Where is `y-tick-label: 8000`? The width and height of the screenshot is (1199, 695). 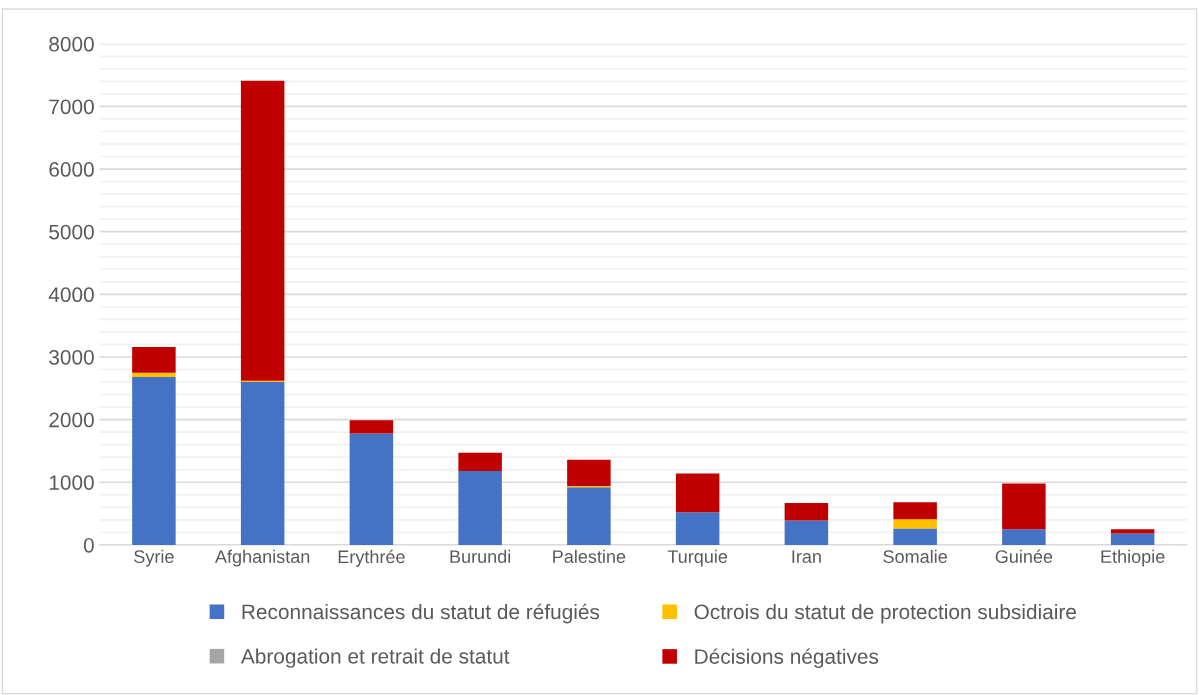
y-tick-label: 8000 is located at coordinates (71, 44).